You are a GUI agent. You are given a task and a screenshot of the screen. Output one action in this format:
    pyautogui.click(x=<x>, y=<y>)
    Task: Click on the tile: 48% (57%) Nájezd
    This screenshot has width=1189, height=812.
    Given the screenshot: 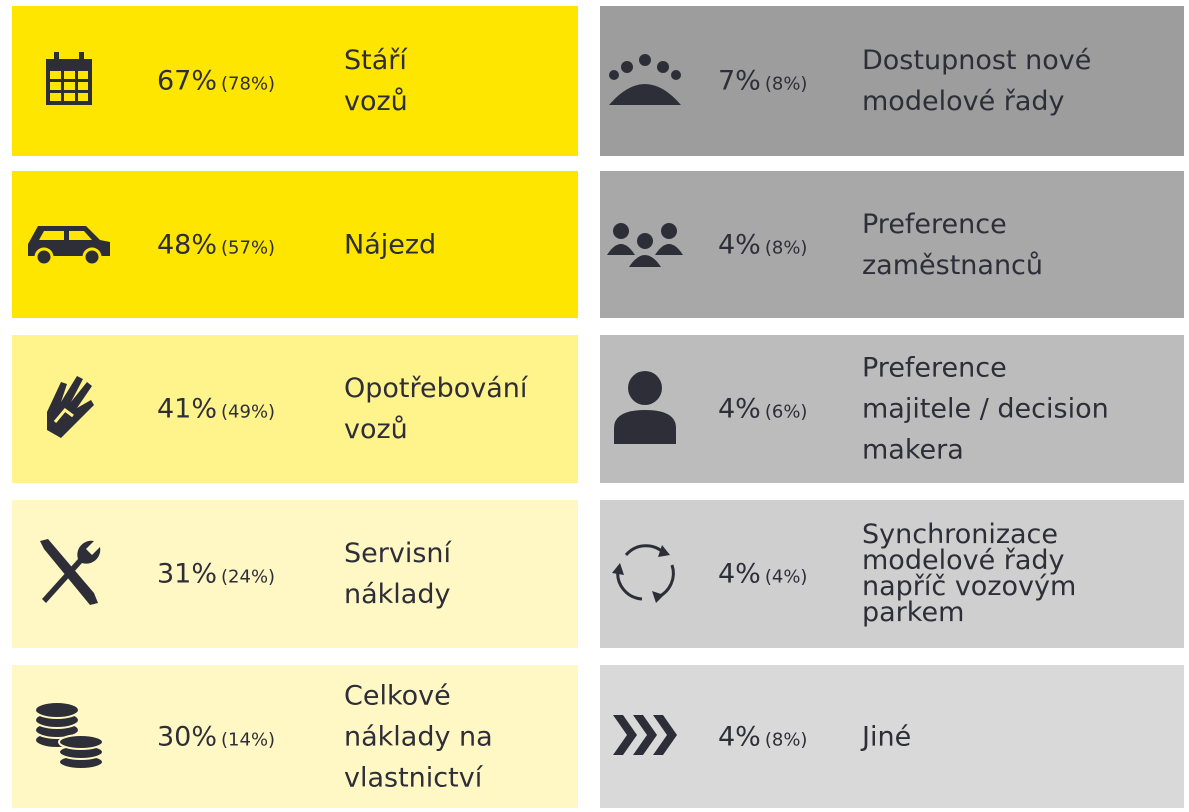 What is the action you would take?
    pyautogui.click(x=295, y=244)
    